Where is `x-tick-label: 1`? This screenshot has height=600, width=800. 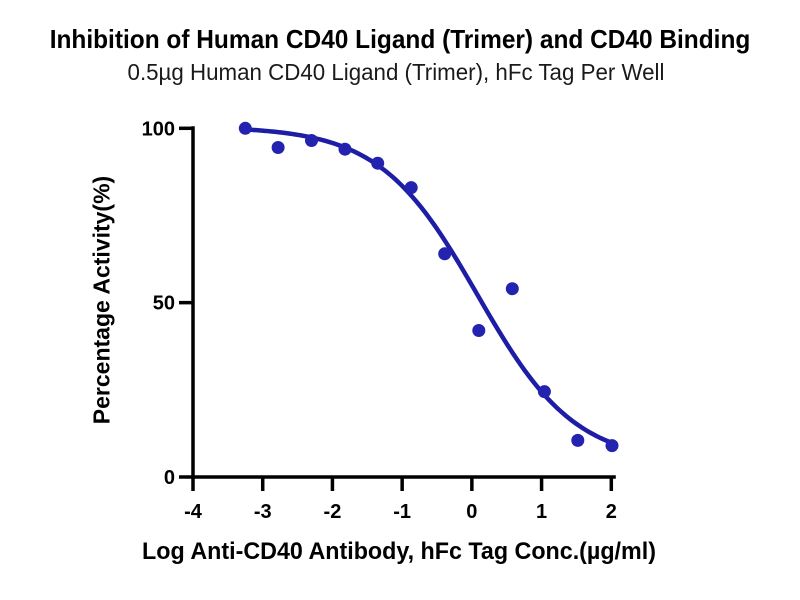 x-tick-label: 1 is located at coordinates (541, 512).